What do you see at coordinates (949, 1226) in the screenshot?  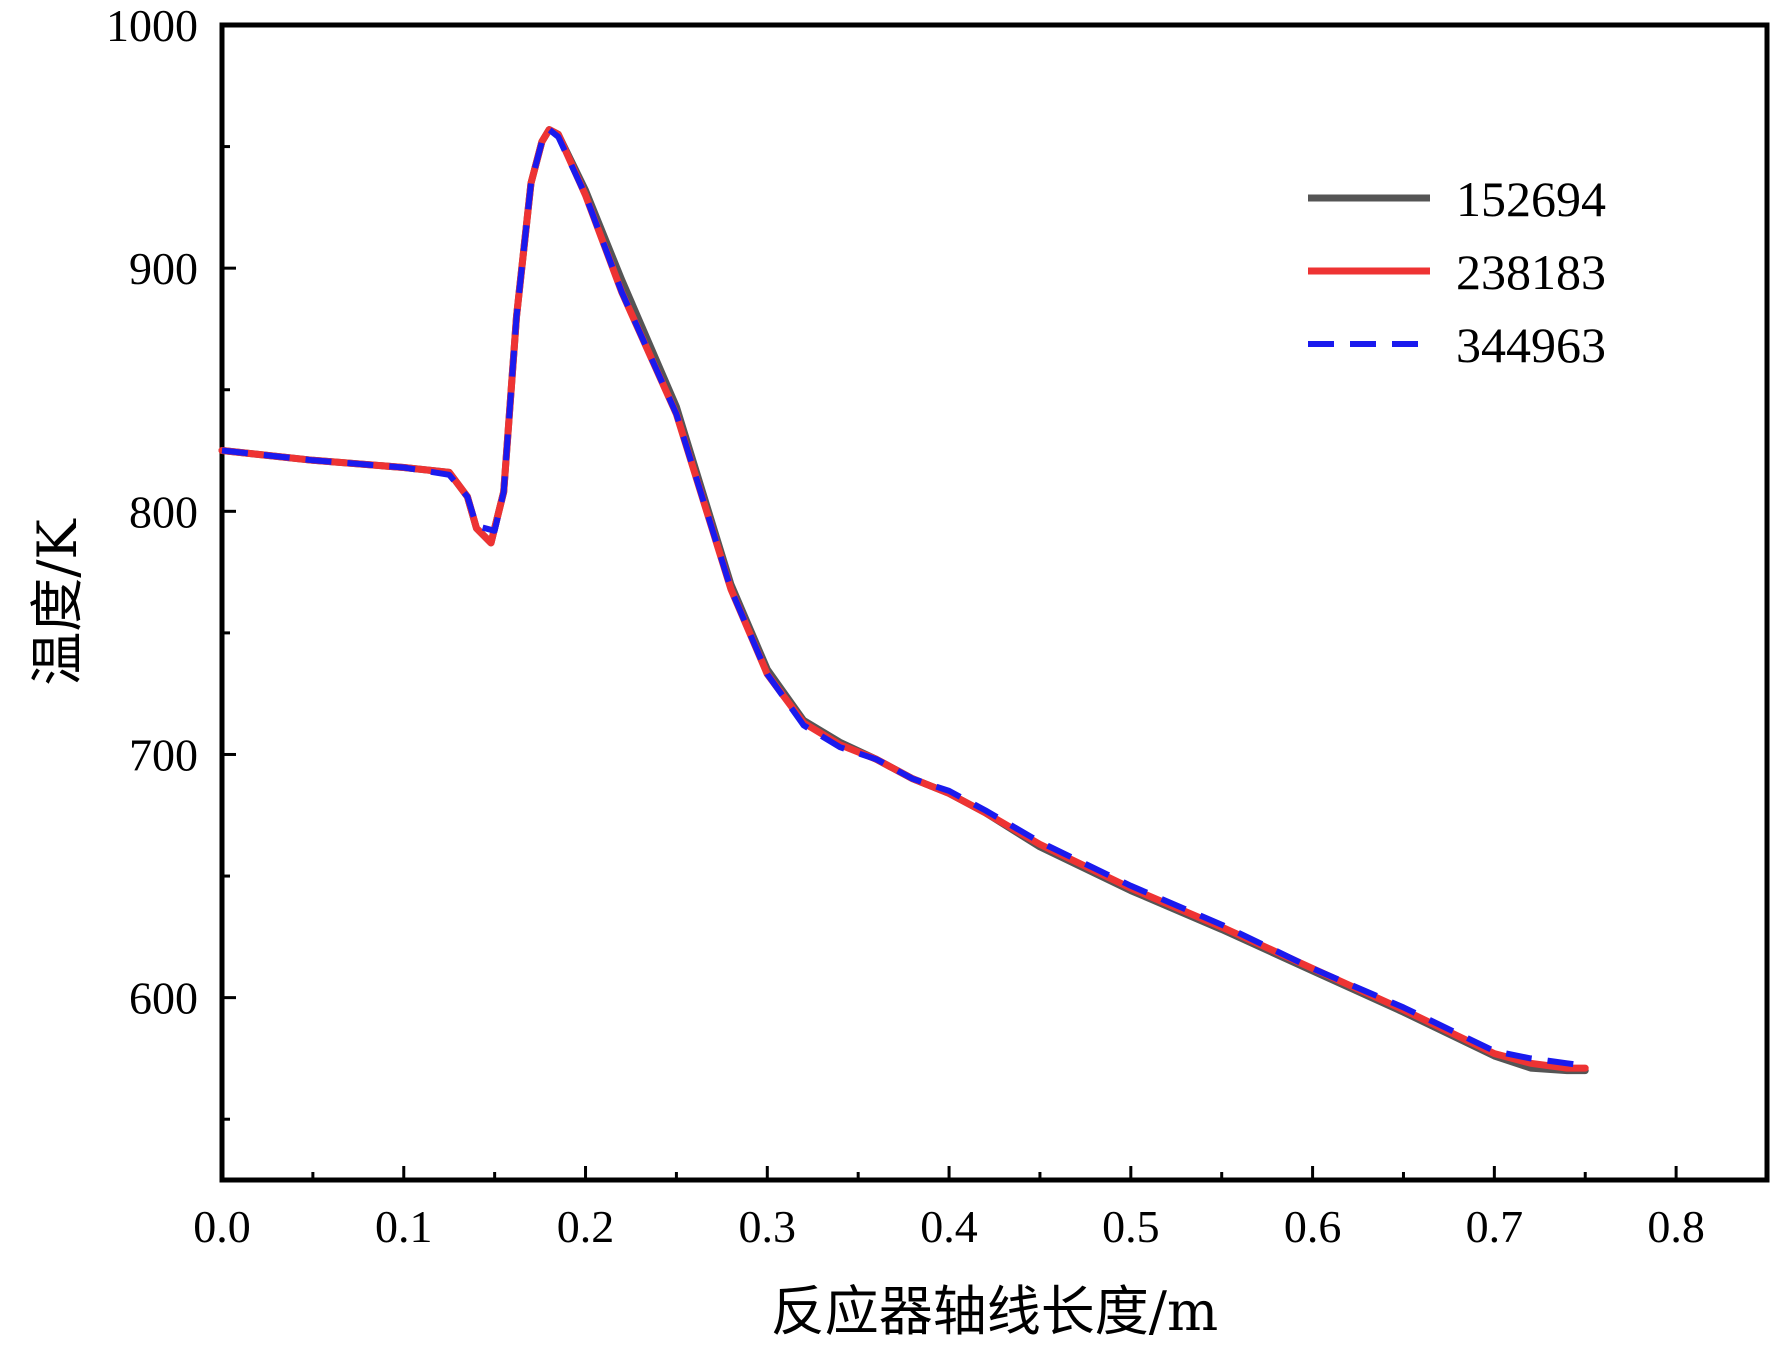 I see `x-tick-label: 0.4` at bounding box center [949, 1226].